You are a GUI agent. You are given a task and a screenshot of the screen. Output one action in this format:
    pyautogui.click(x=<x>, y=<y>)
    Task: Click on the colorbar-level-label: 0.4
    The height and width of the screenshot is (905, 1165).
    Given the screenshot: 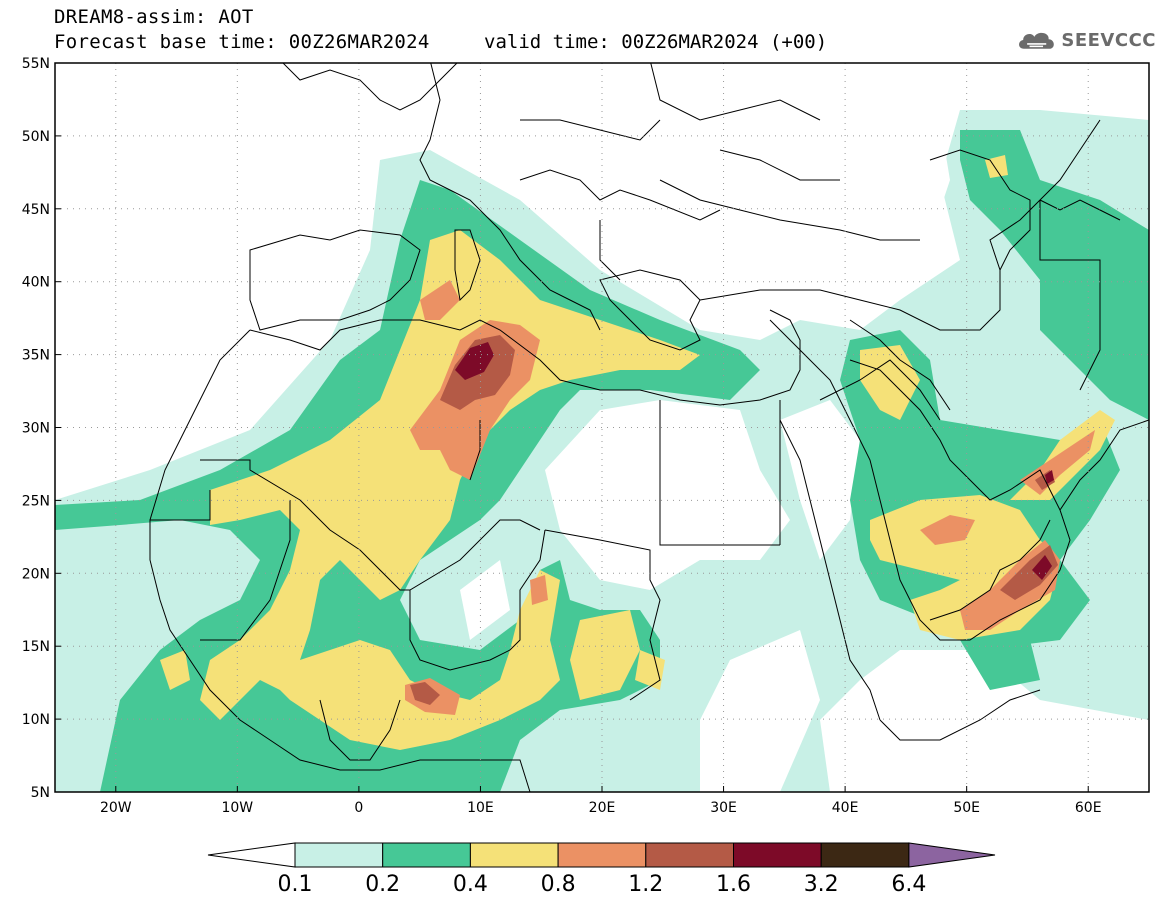 What is the action you would take?
    pyautogui.click(x=470, y=884)
    